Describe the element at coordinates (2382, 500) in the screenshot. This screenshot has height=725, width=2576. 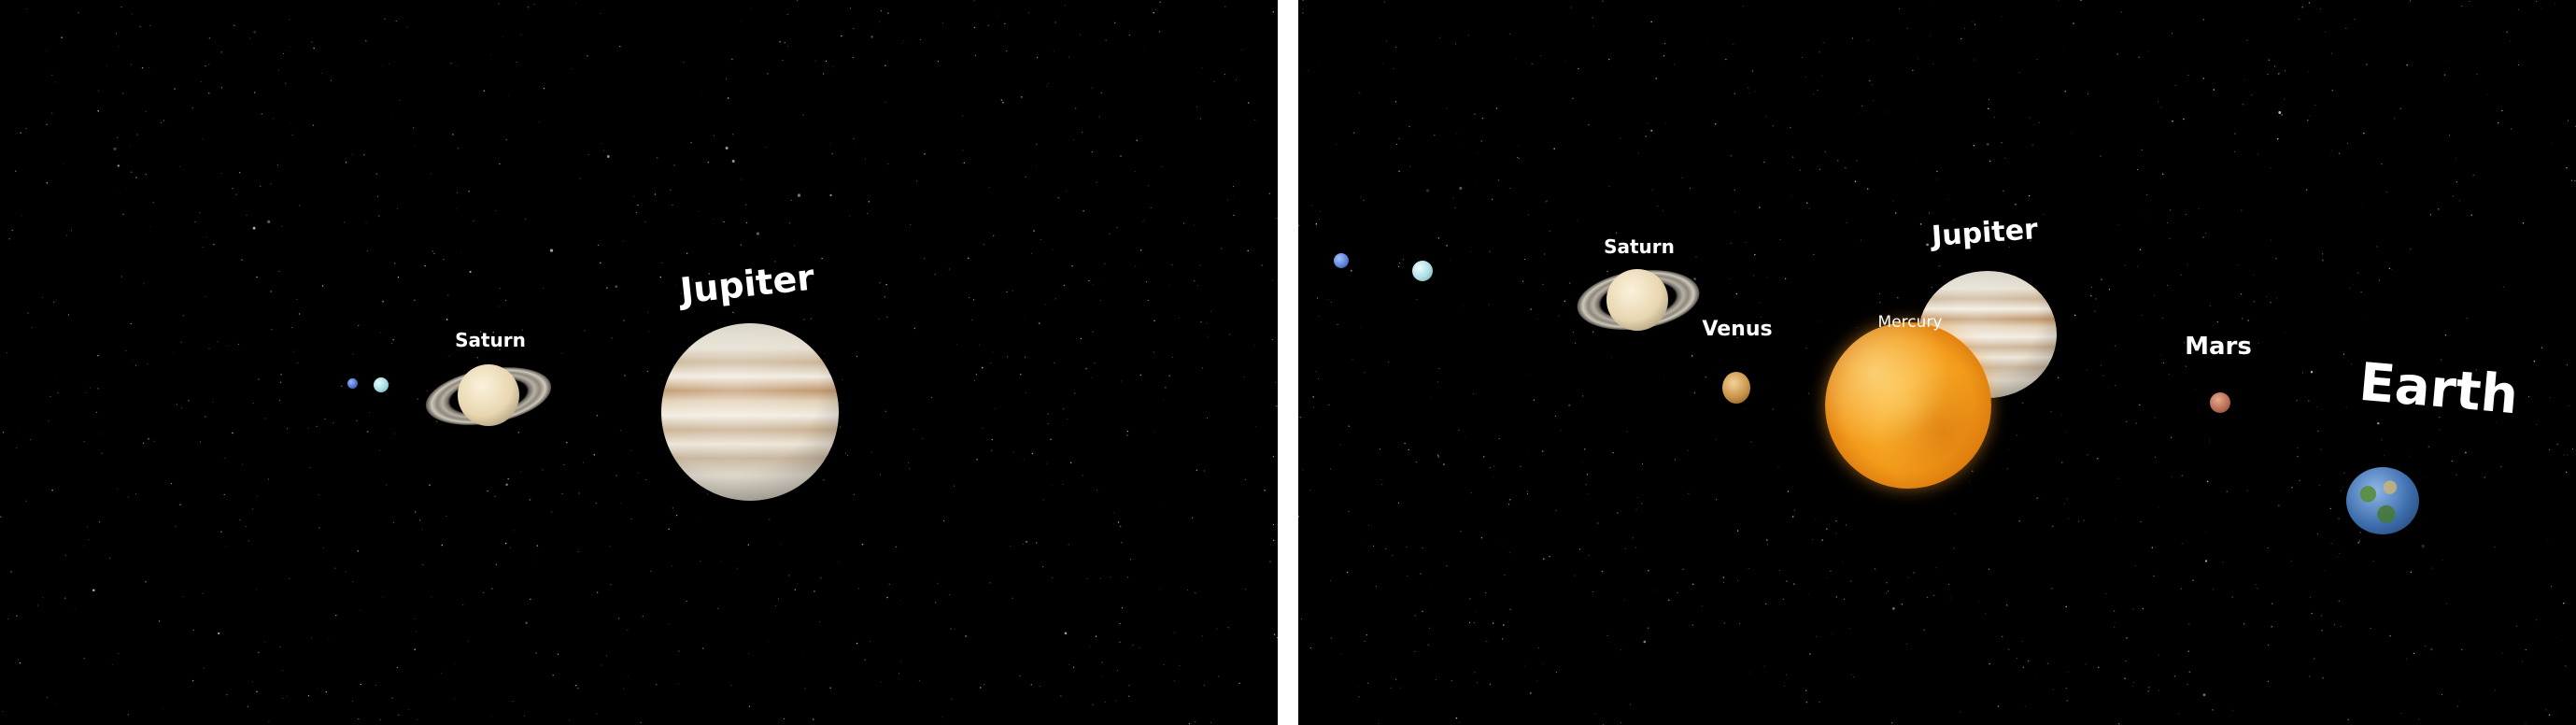
I see `earth-planet` at that location.